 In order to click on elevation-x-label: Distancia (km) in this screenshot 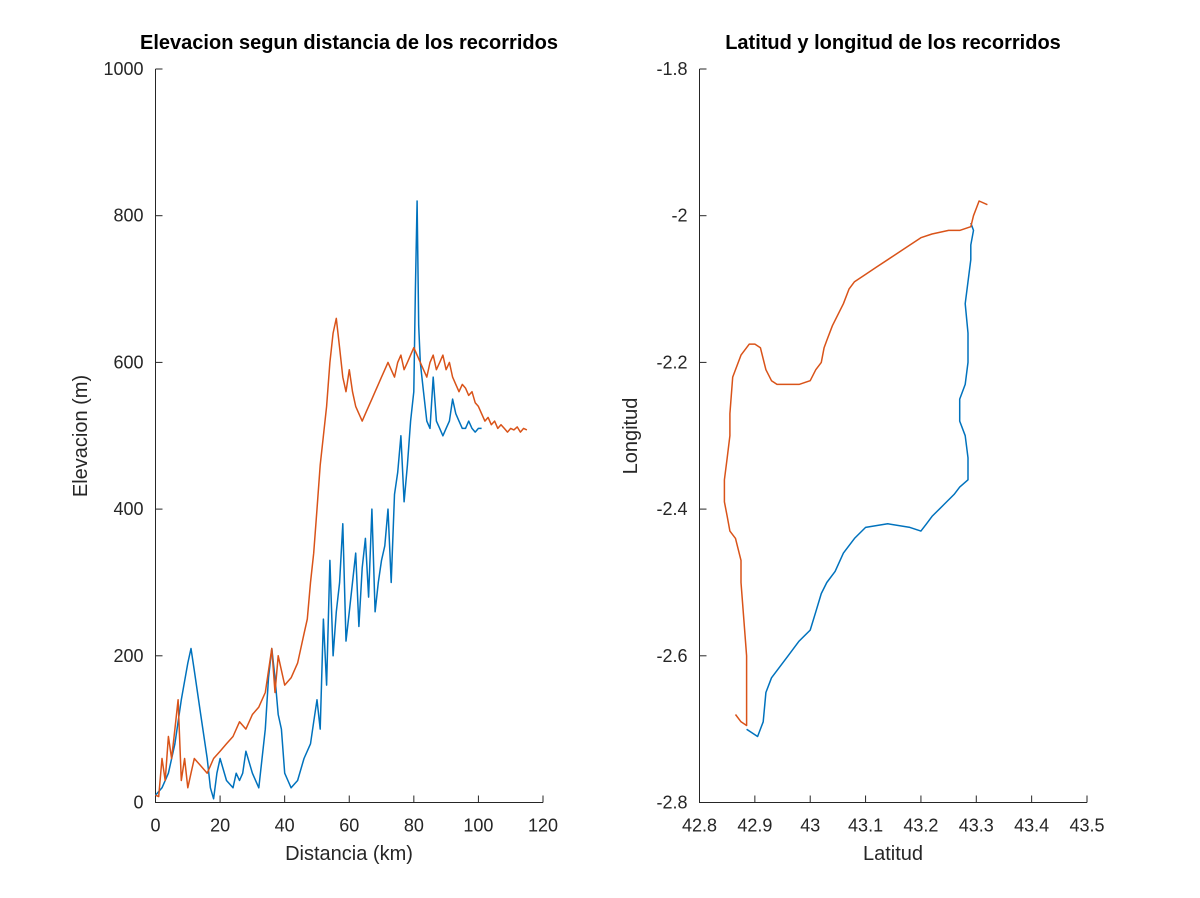, I will do `click(349, 854)`.